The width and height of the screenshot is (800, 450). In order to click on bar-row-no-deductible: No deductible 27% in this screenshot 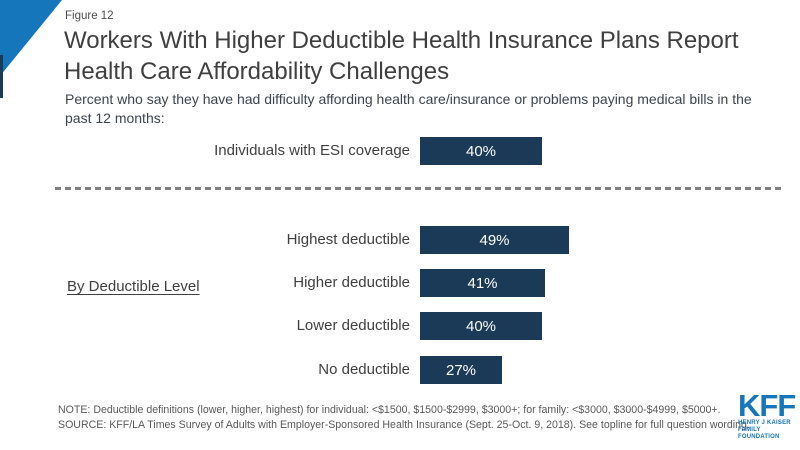, I will do `click(400, 370)`.